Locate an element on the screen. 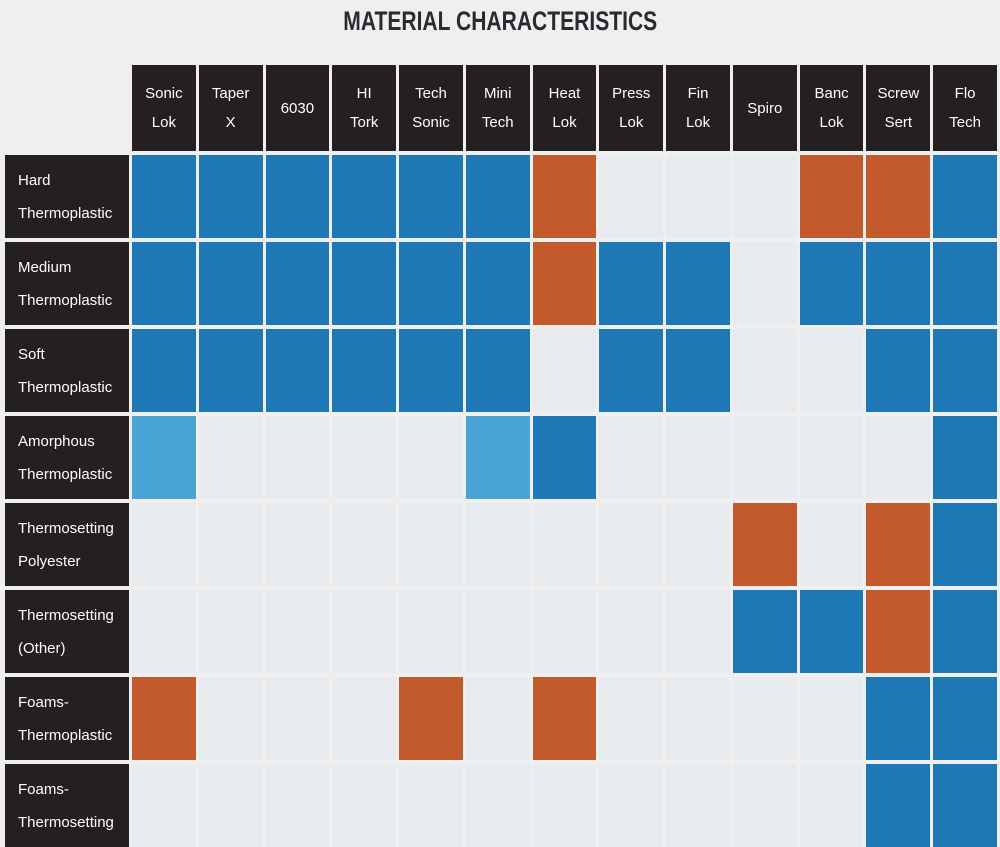 The image size is (1000, 847). column-header-line: 6030 is located at coordinates (297, 108).